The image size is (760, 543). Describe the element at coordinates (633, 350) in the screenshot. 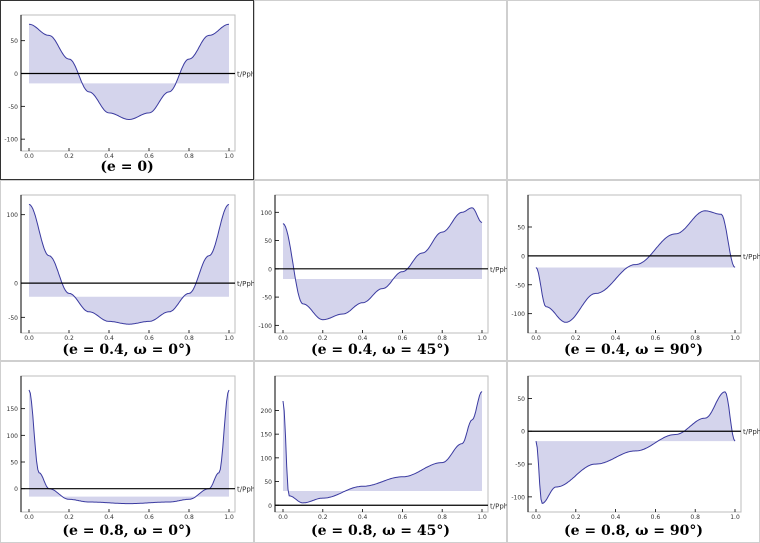

I see `caption-e04-w90: (e = 0.4, ω = 90°)` at that location.